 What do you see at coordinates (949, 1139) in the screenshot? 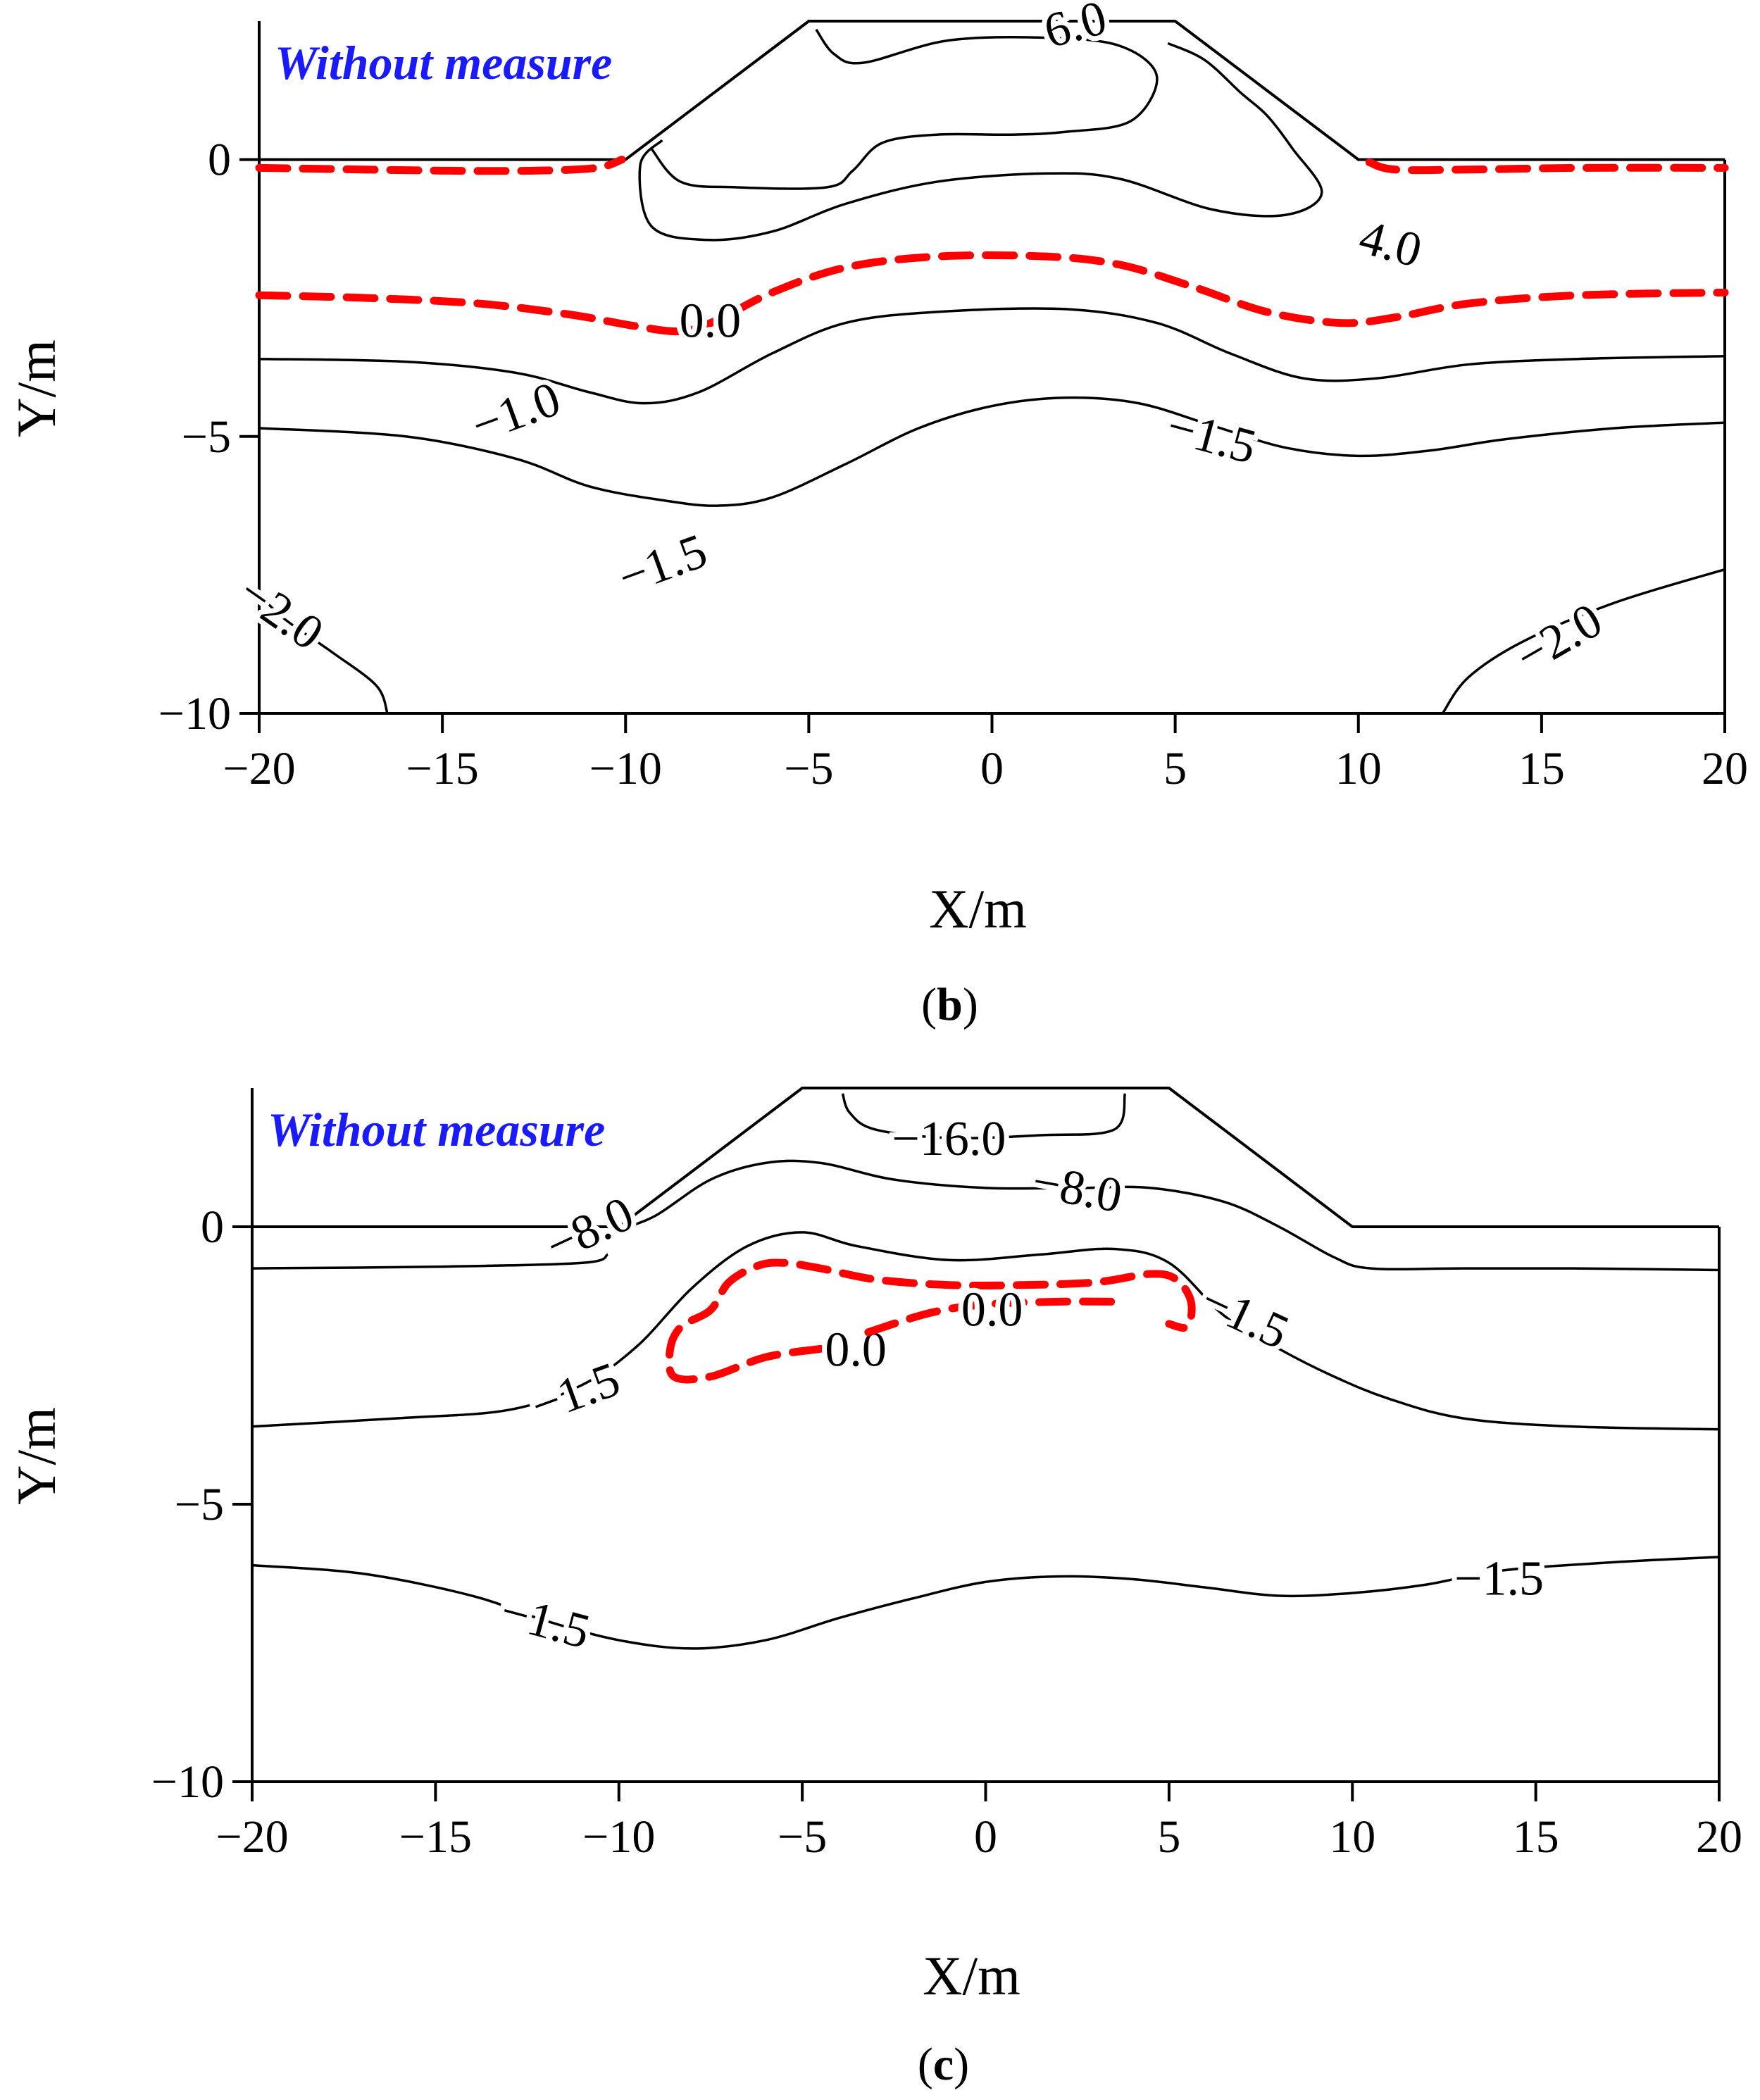
I see `contour-label: −16.0` at bounding box center [949, 1139].